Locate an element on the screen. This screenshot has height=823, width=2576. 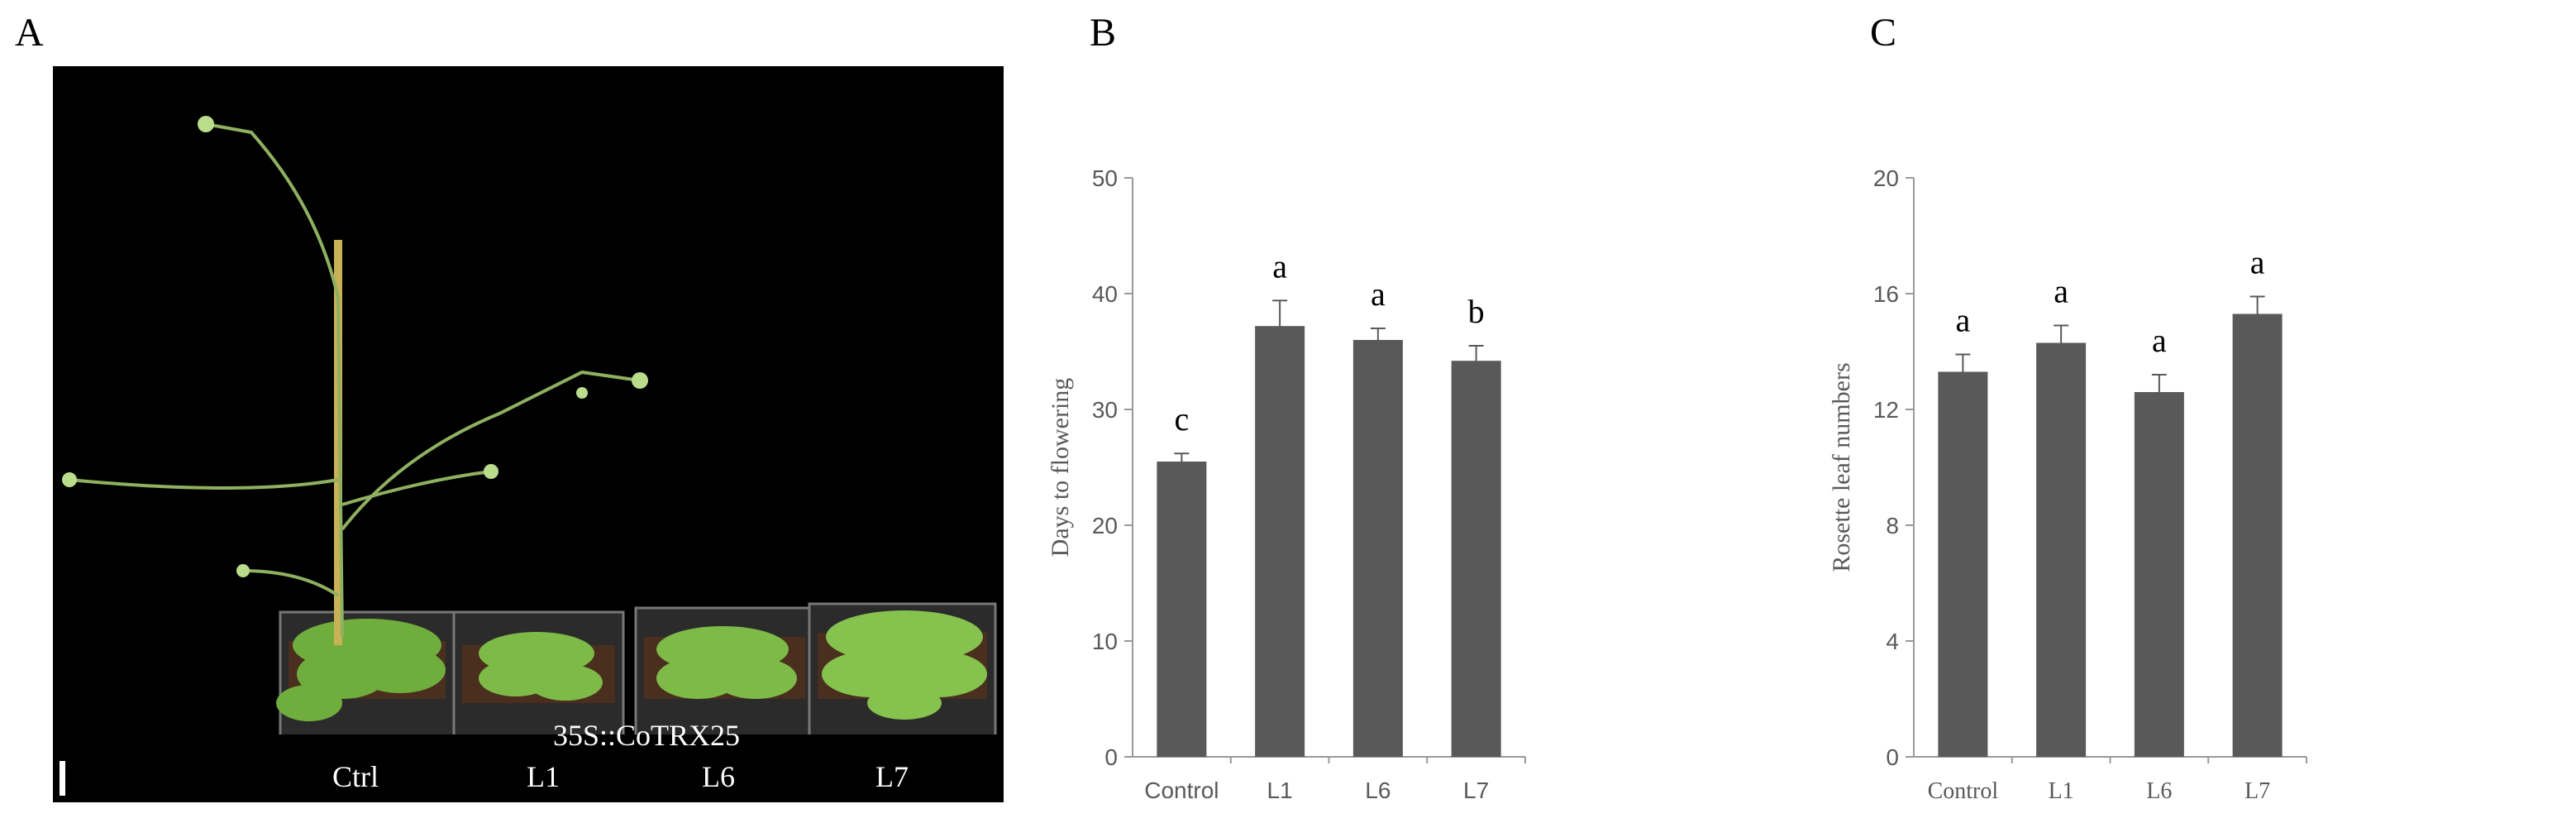
y-axis-label: Rosette leaf numbers is located at coordinates (1841, 467).